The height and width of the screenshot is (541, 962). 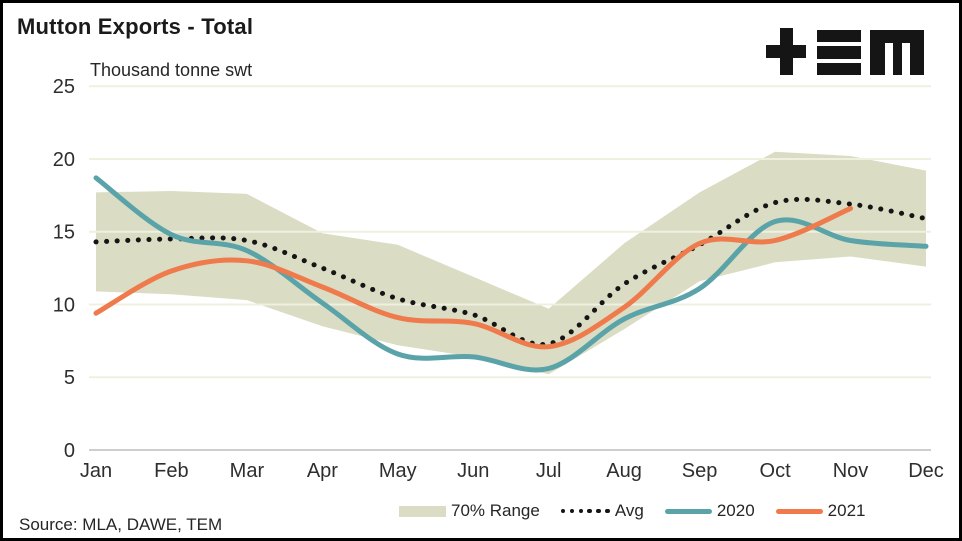 I want to click on y-axis-tick-label: 0, so click(x=69, y=451).